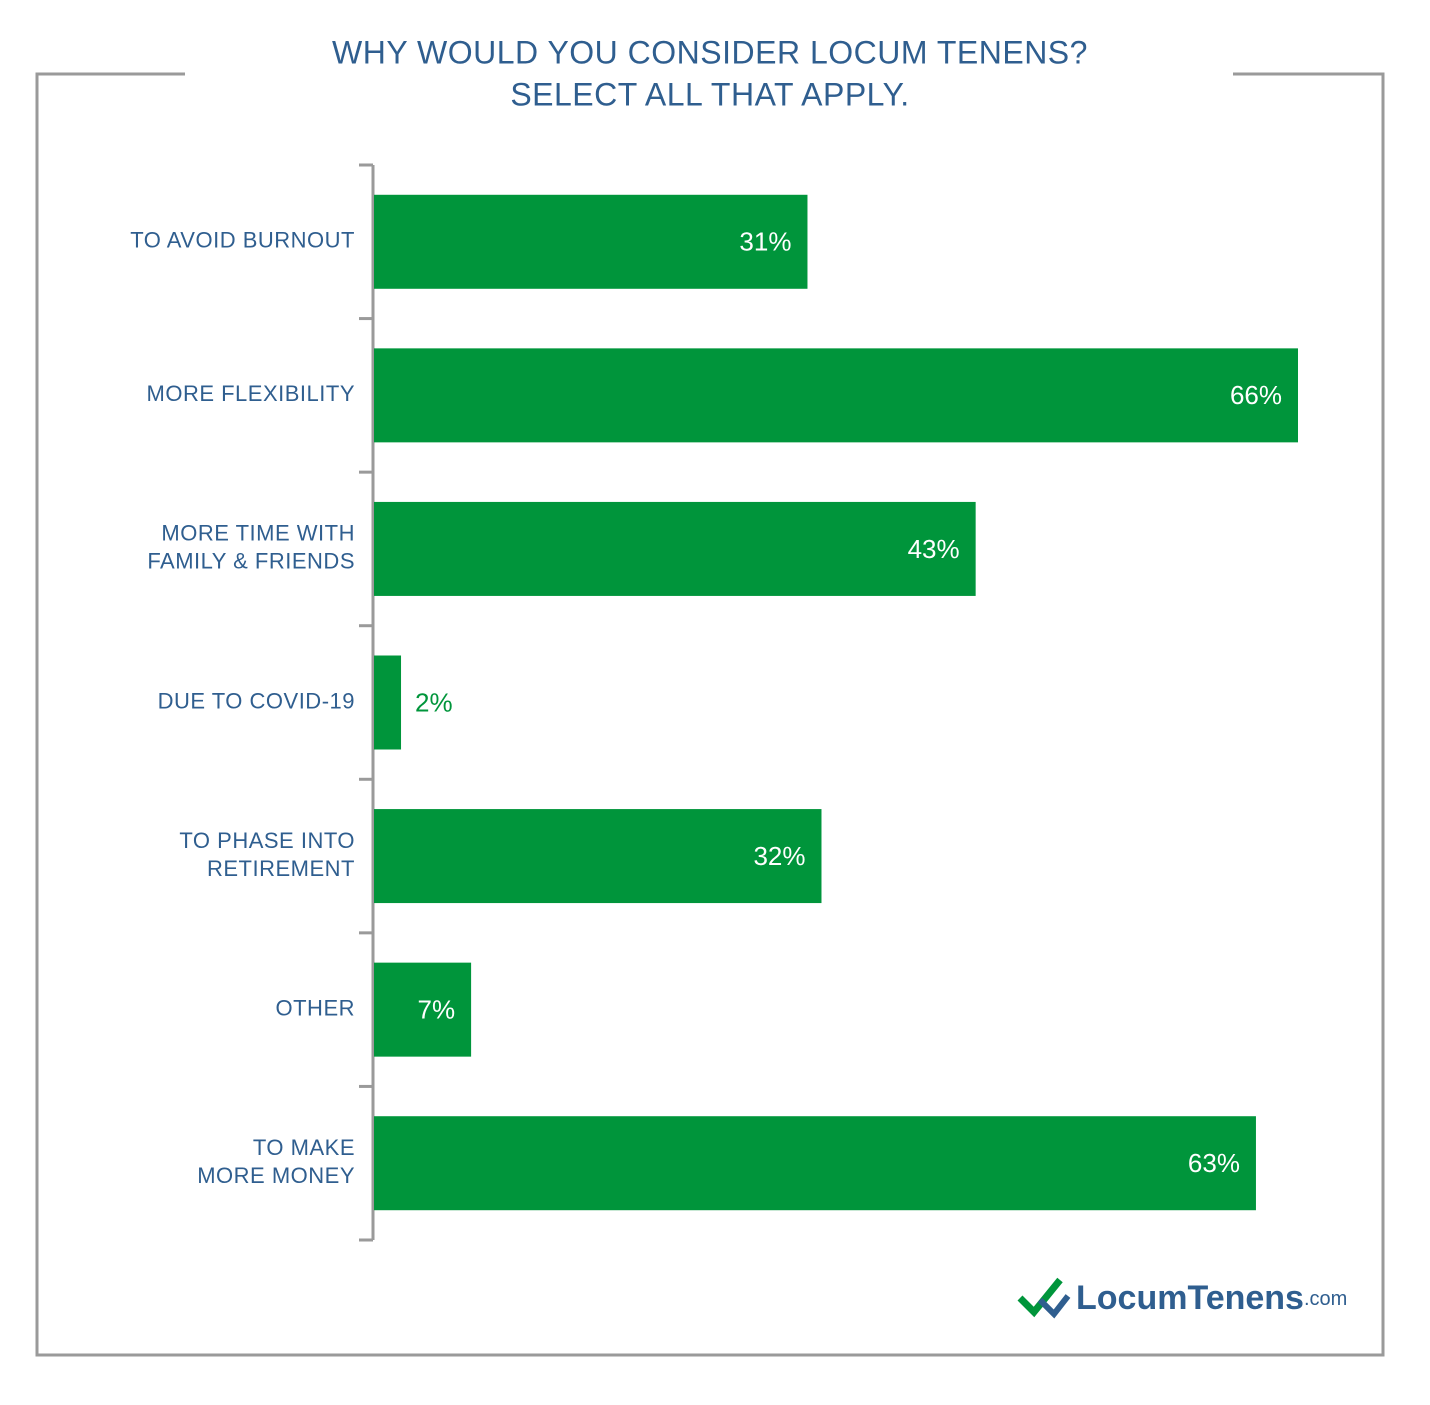 The image size is (1430, 1405). Describe the element at coordinates (256, 700) in the screenshot. I see `category-label: DUE TO COVID-19` at that location.